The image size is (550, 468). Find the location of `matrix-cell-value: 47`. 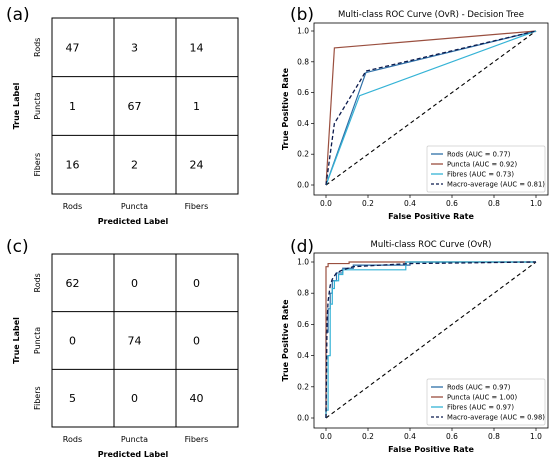

matrix-cell-value: 47 is located at coordinates (72, 47).